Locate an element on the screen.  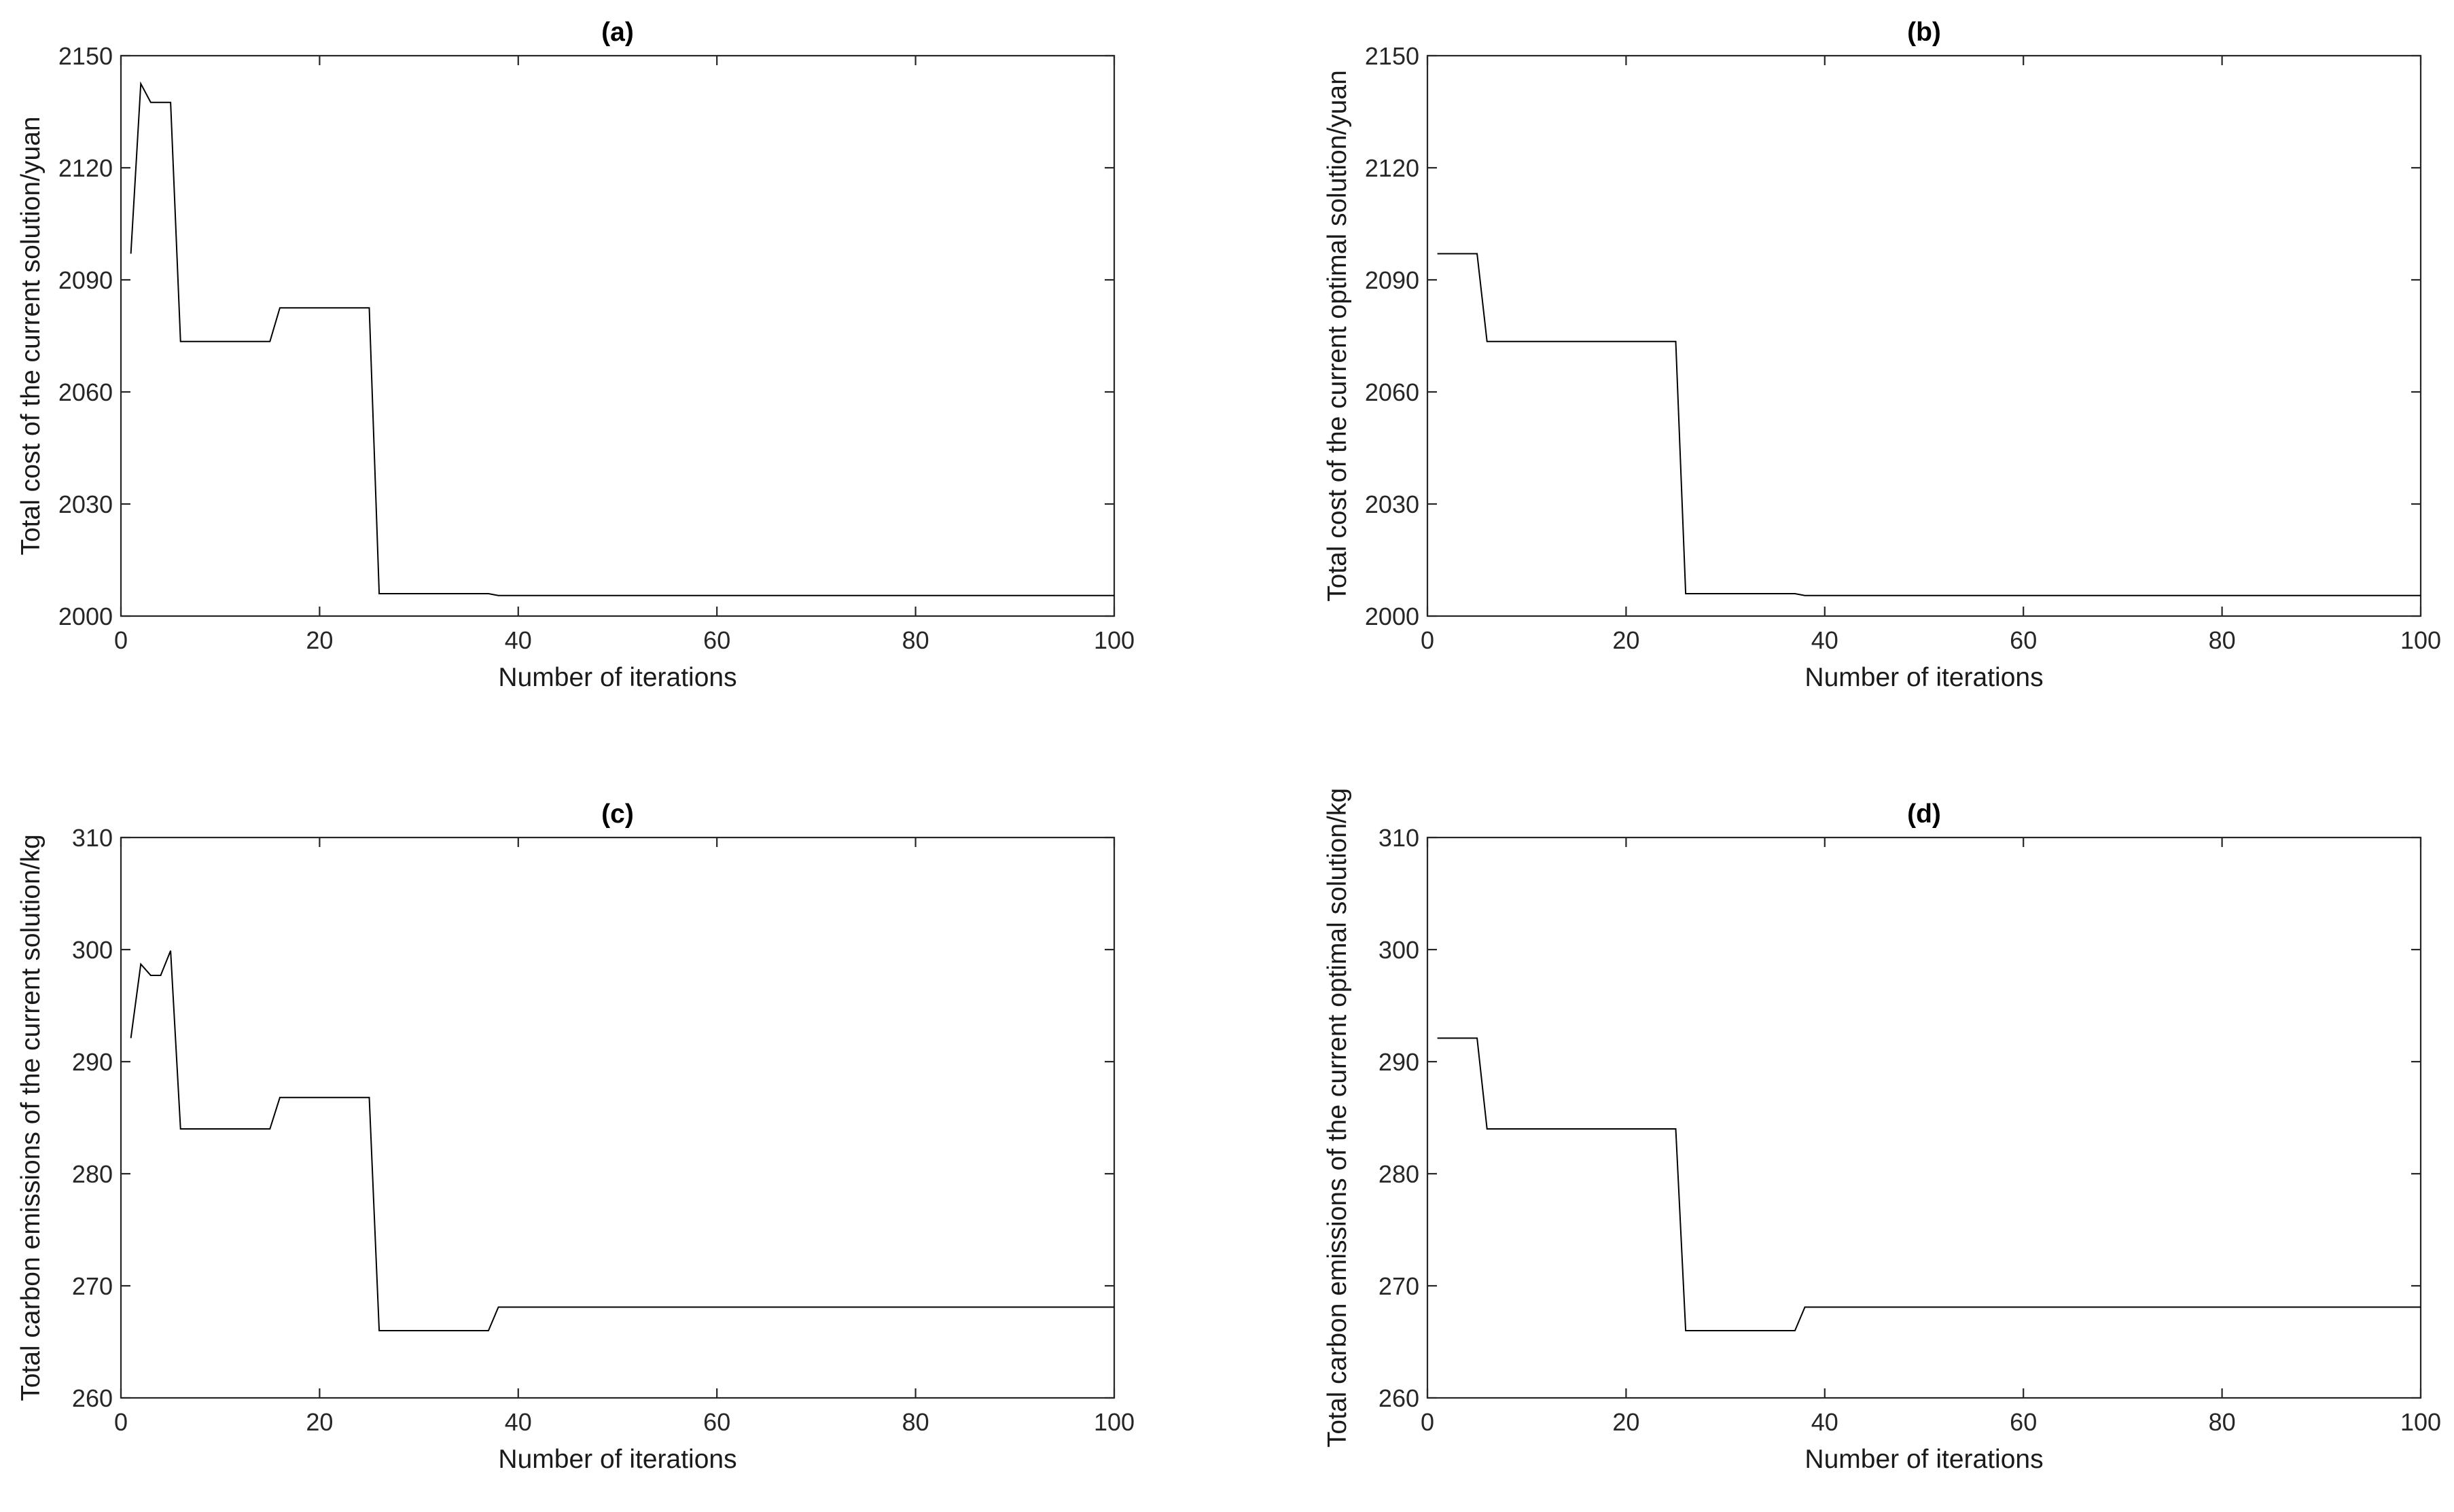
panel-title: (d) is located at coordinates (1924, 814).